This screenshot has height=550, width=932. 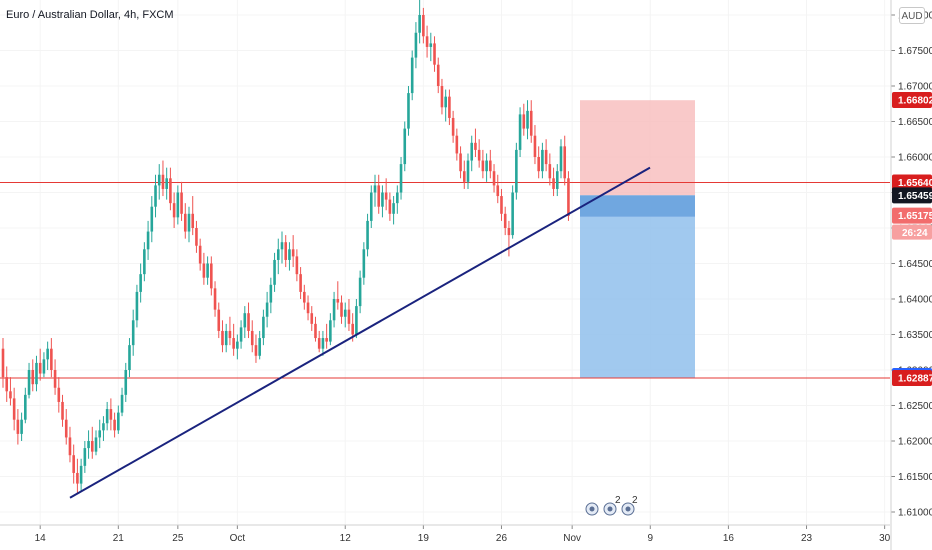 What do you see at coordinates (915, 379) in the screenshot?
I see `support-badge-text: 1.62887` at bounding box center [915, 379].